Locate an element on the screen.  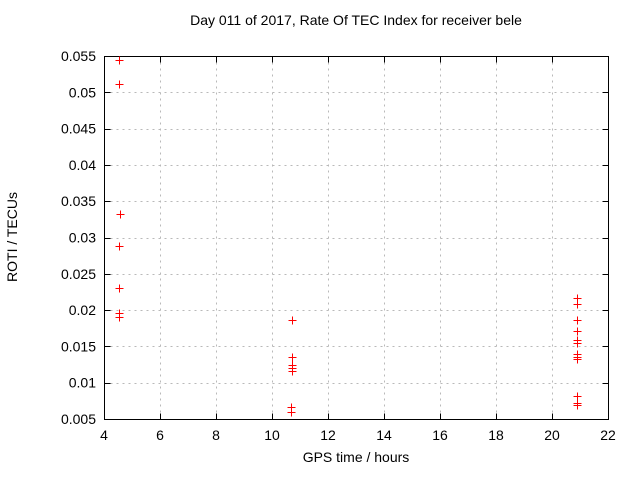
x-tick-label: 4 is located at coordinates (104, 435).